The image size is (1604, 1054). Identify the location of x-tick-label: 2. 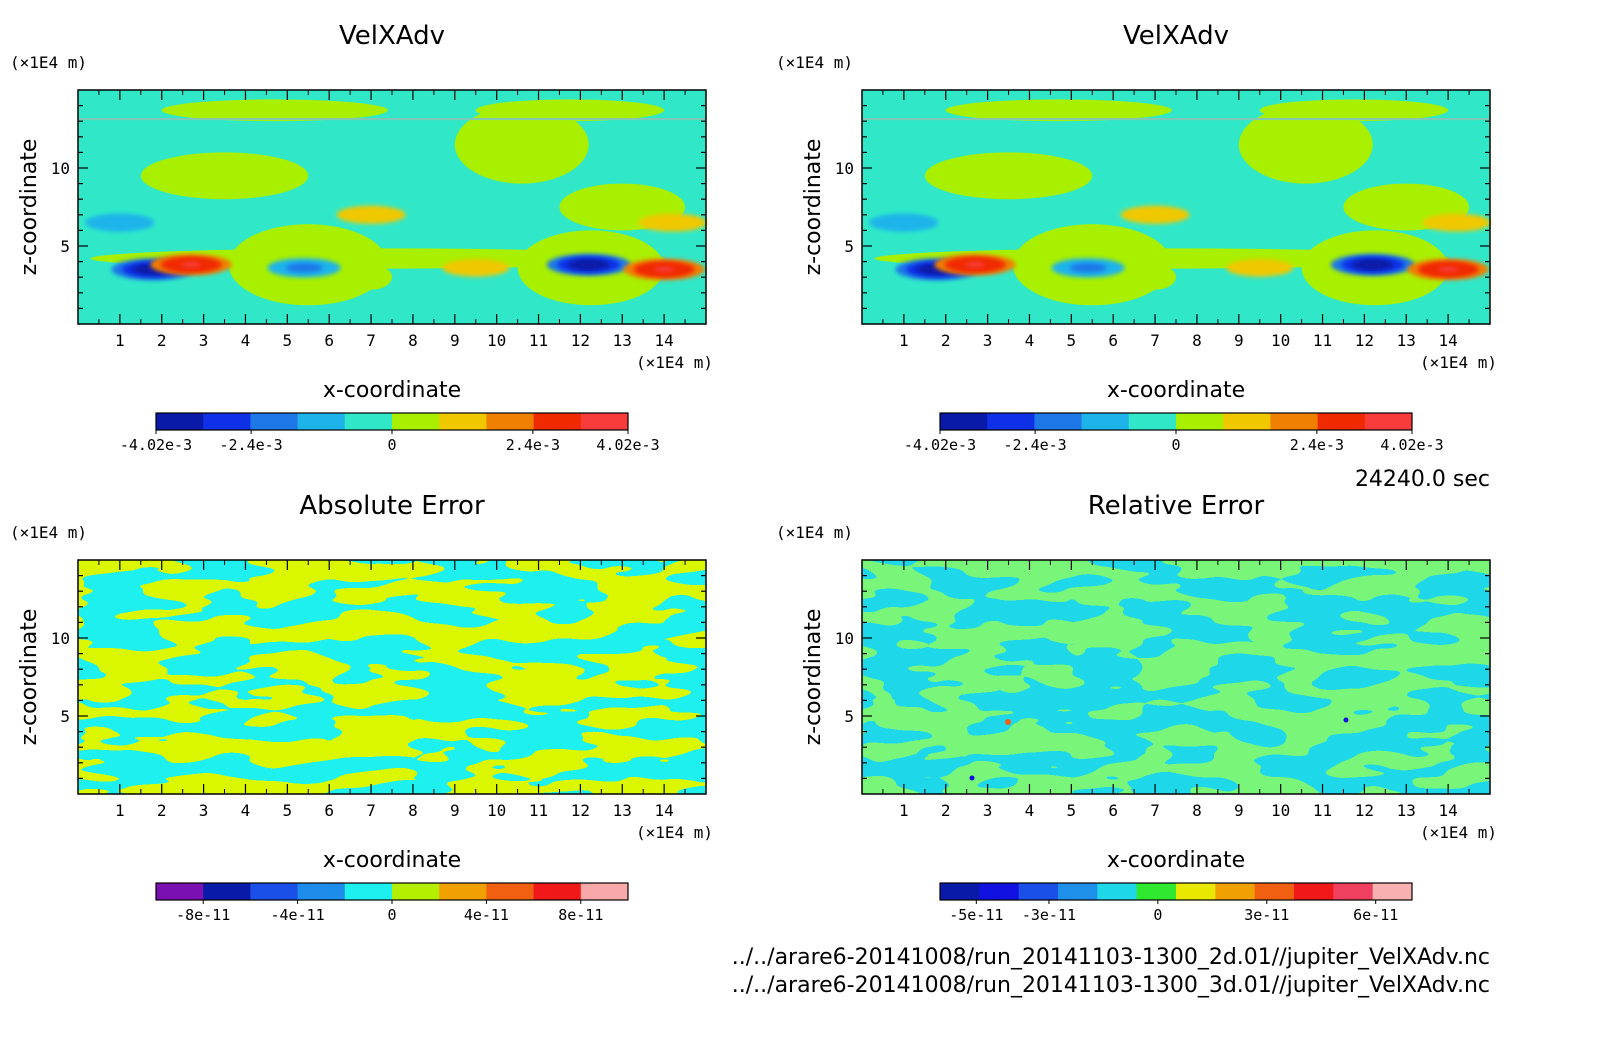
(946, 810).